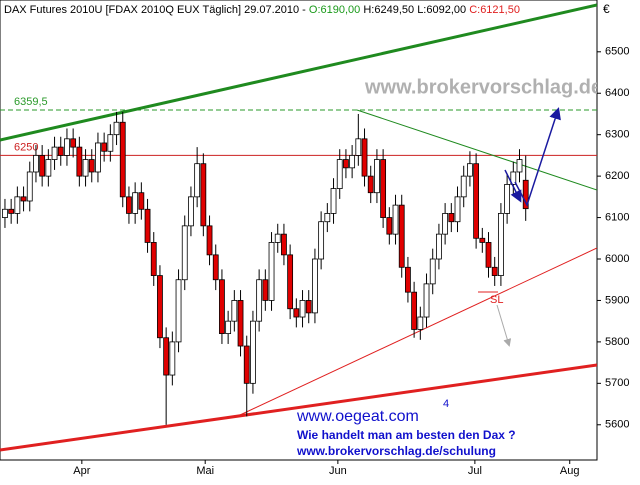 Image resolution: width=640 pixels, height=485 pixels. Describe the element at coordinates (617, 93) in the screenshot. I see `y-tick-label: 6400` at that location.